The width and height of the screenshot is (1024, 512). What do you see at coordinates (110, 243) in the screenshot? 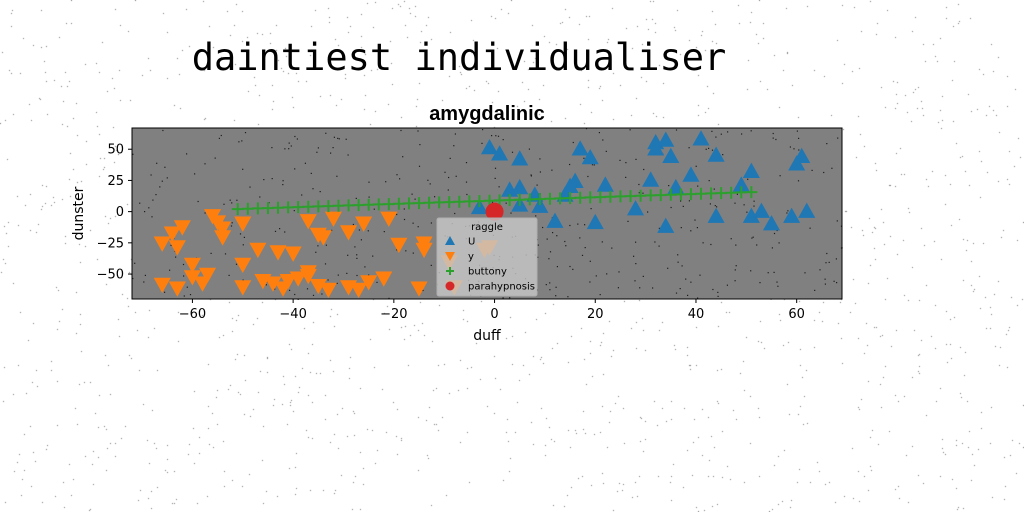
I see `y-tick-label: −25` at bounding box center [110, 243].